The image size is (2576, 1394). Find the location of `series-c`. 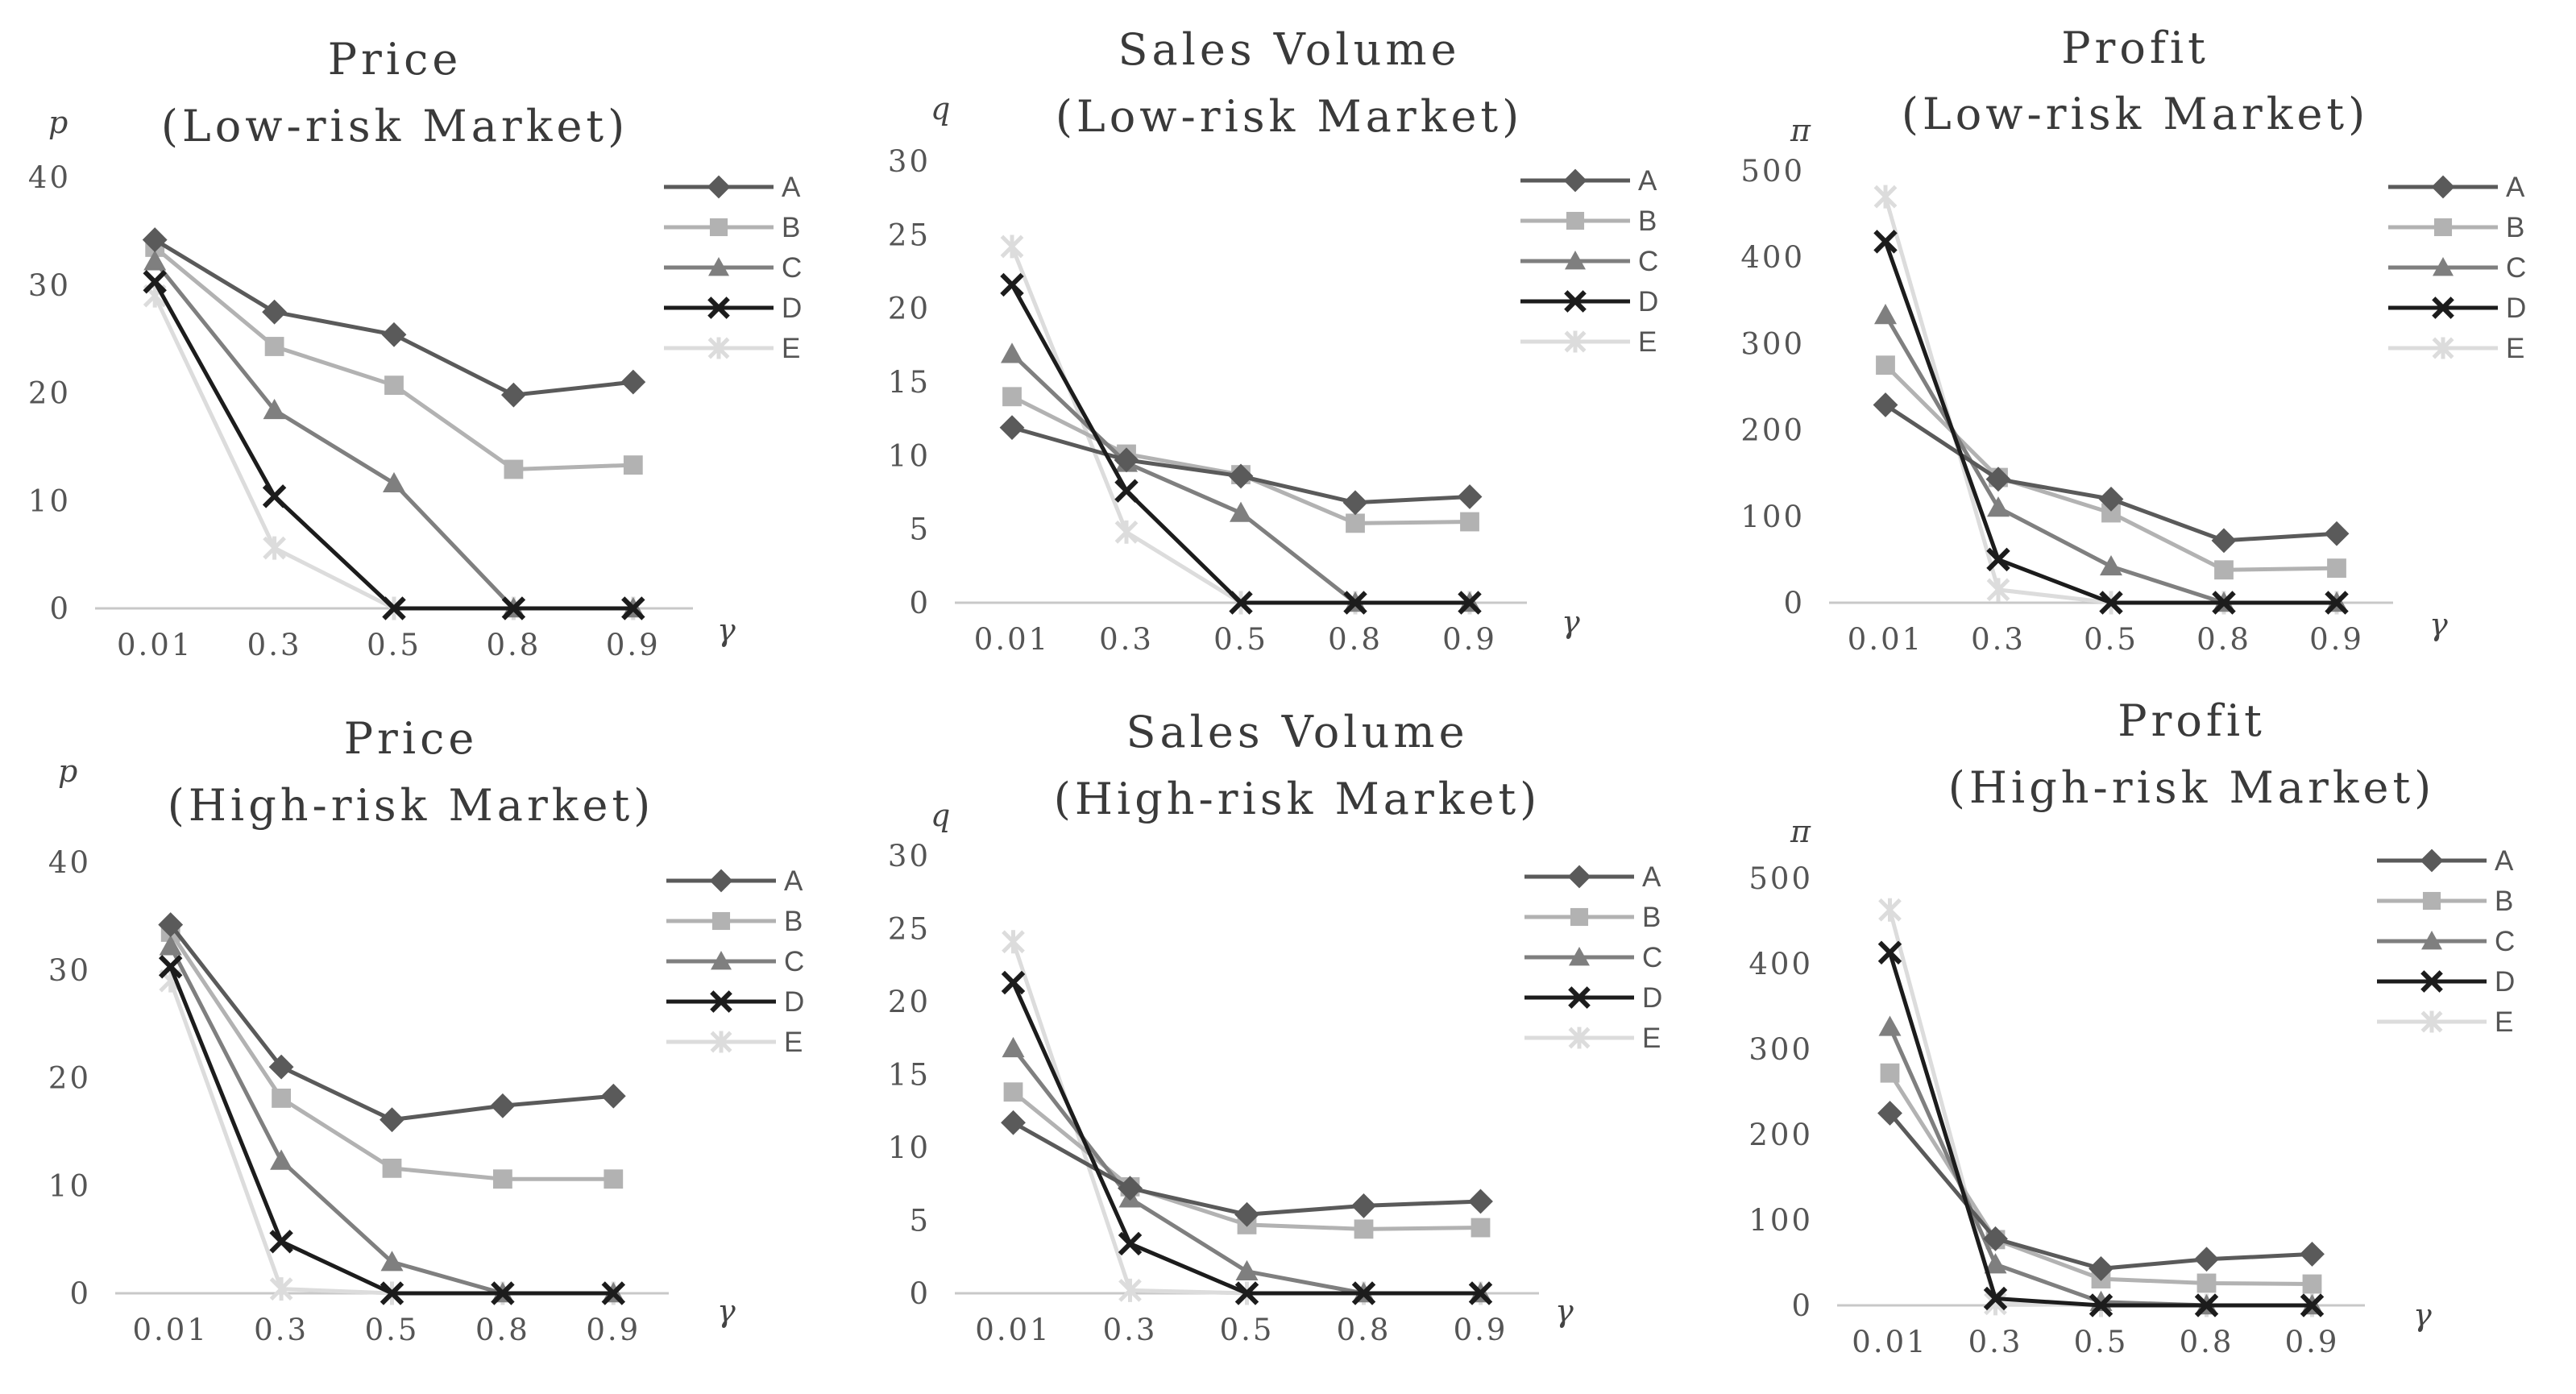

series-c is located at coordinates (1247, 1169).